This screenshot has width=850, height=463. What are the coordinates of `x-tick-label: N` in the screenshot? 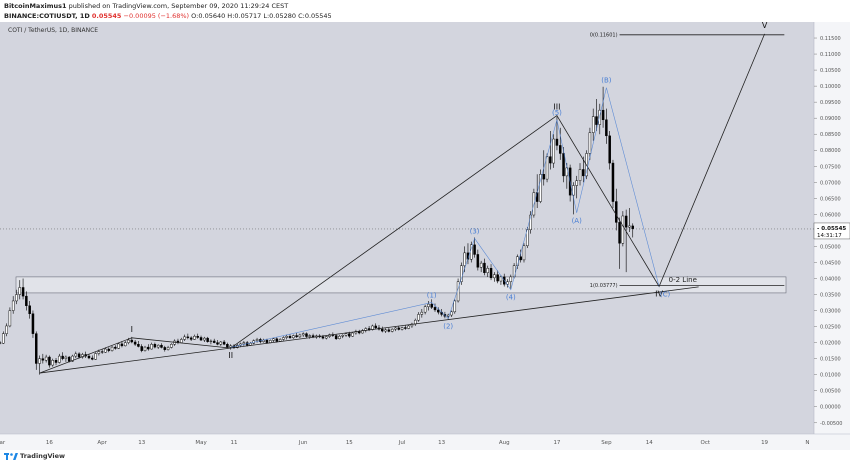 It's located at (807, 443).